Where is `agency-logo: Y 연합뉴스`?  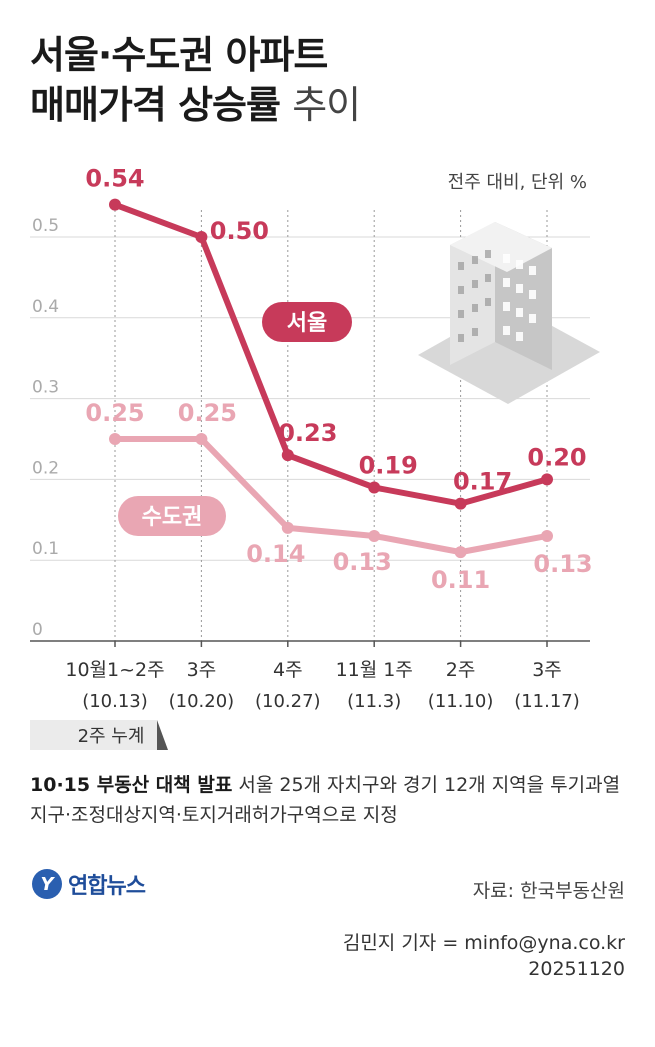 agency-logo: Y 연합뉴스 is located at coordinates (89, 884).